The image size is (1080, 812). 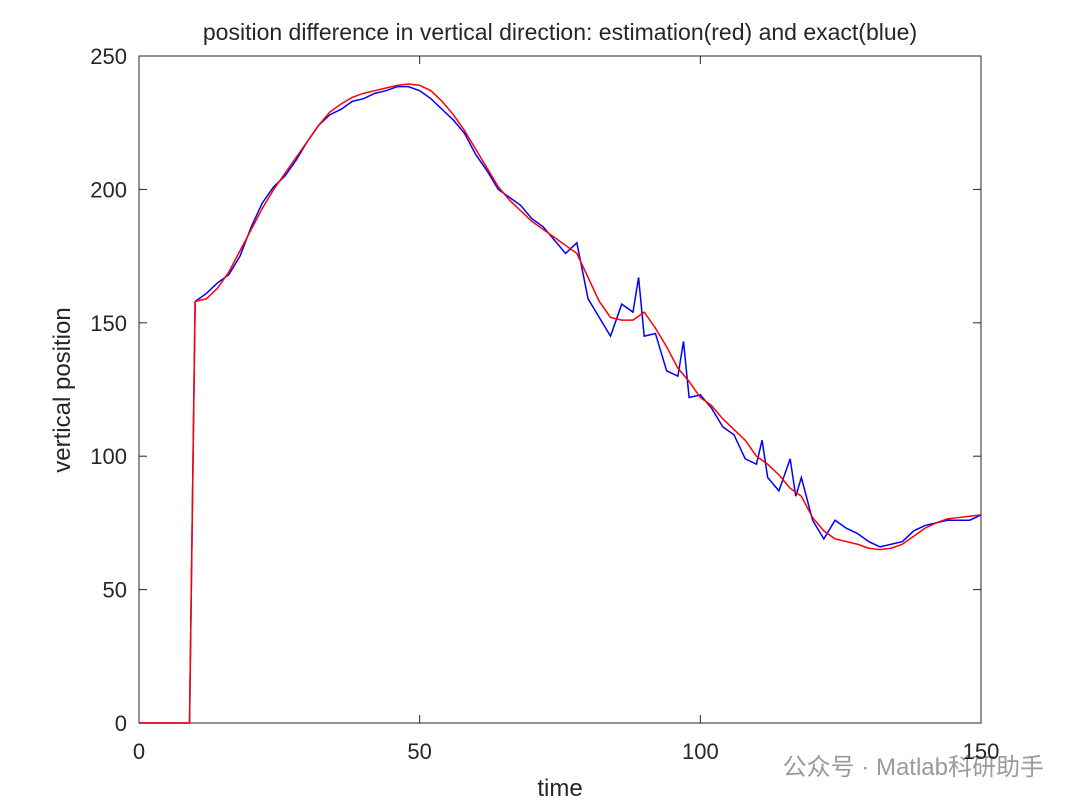 What do you see at coordinates (108, 323) in the screenshot?
I see `y-tick-label: 150` at bounding box center [108, 323].